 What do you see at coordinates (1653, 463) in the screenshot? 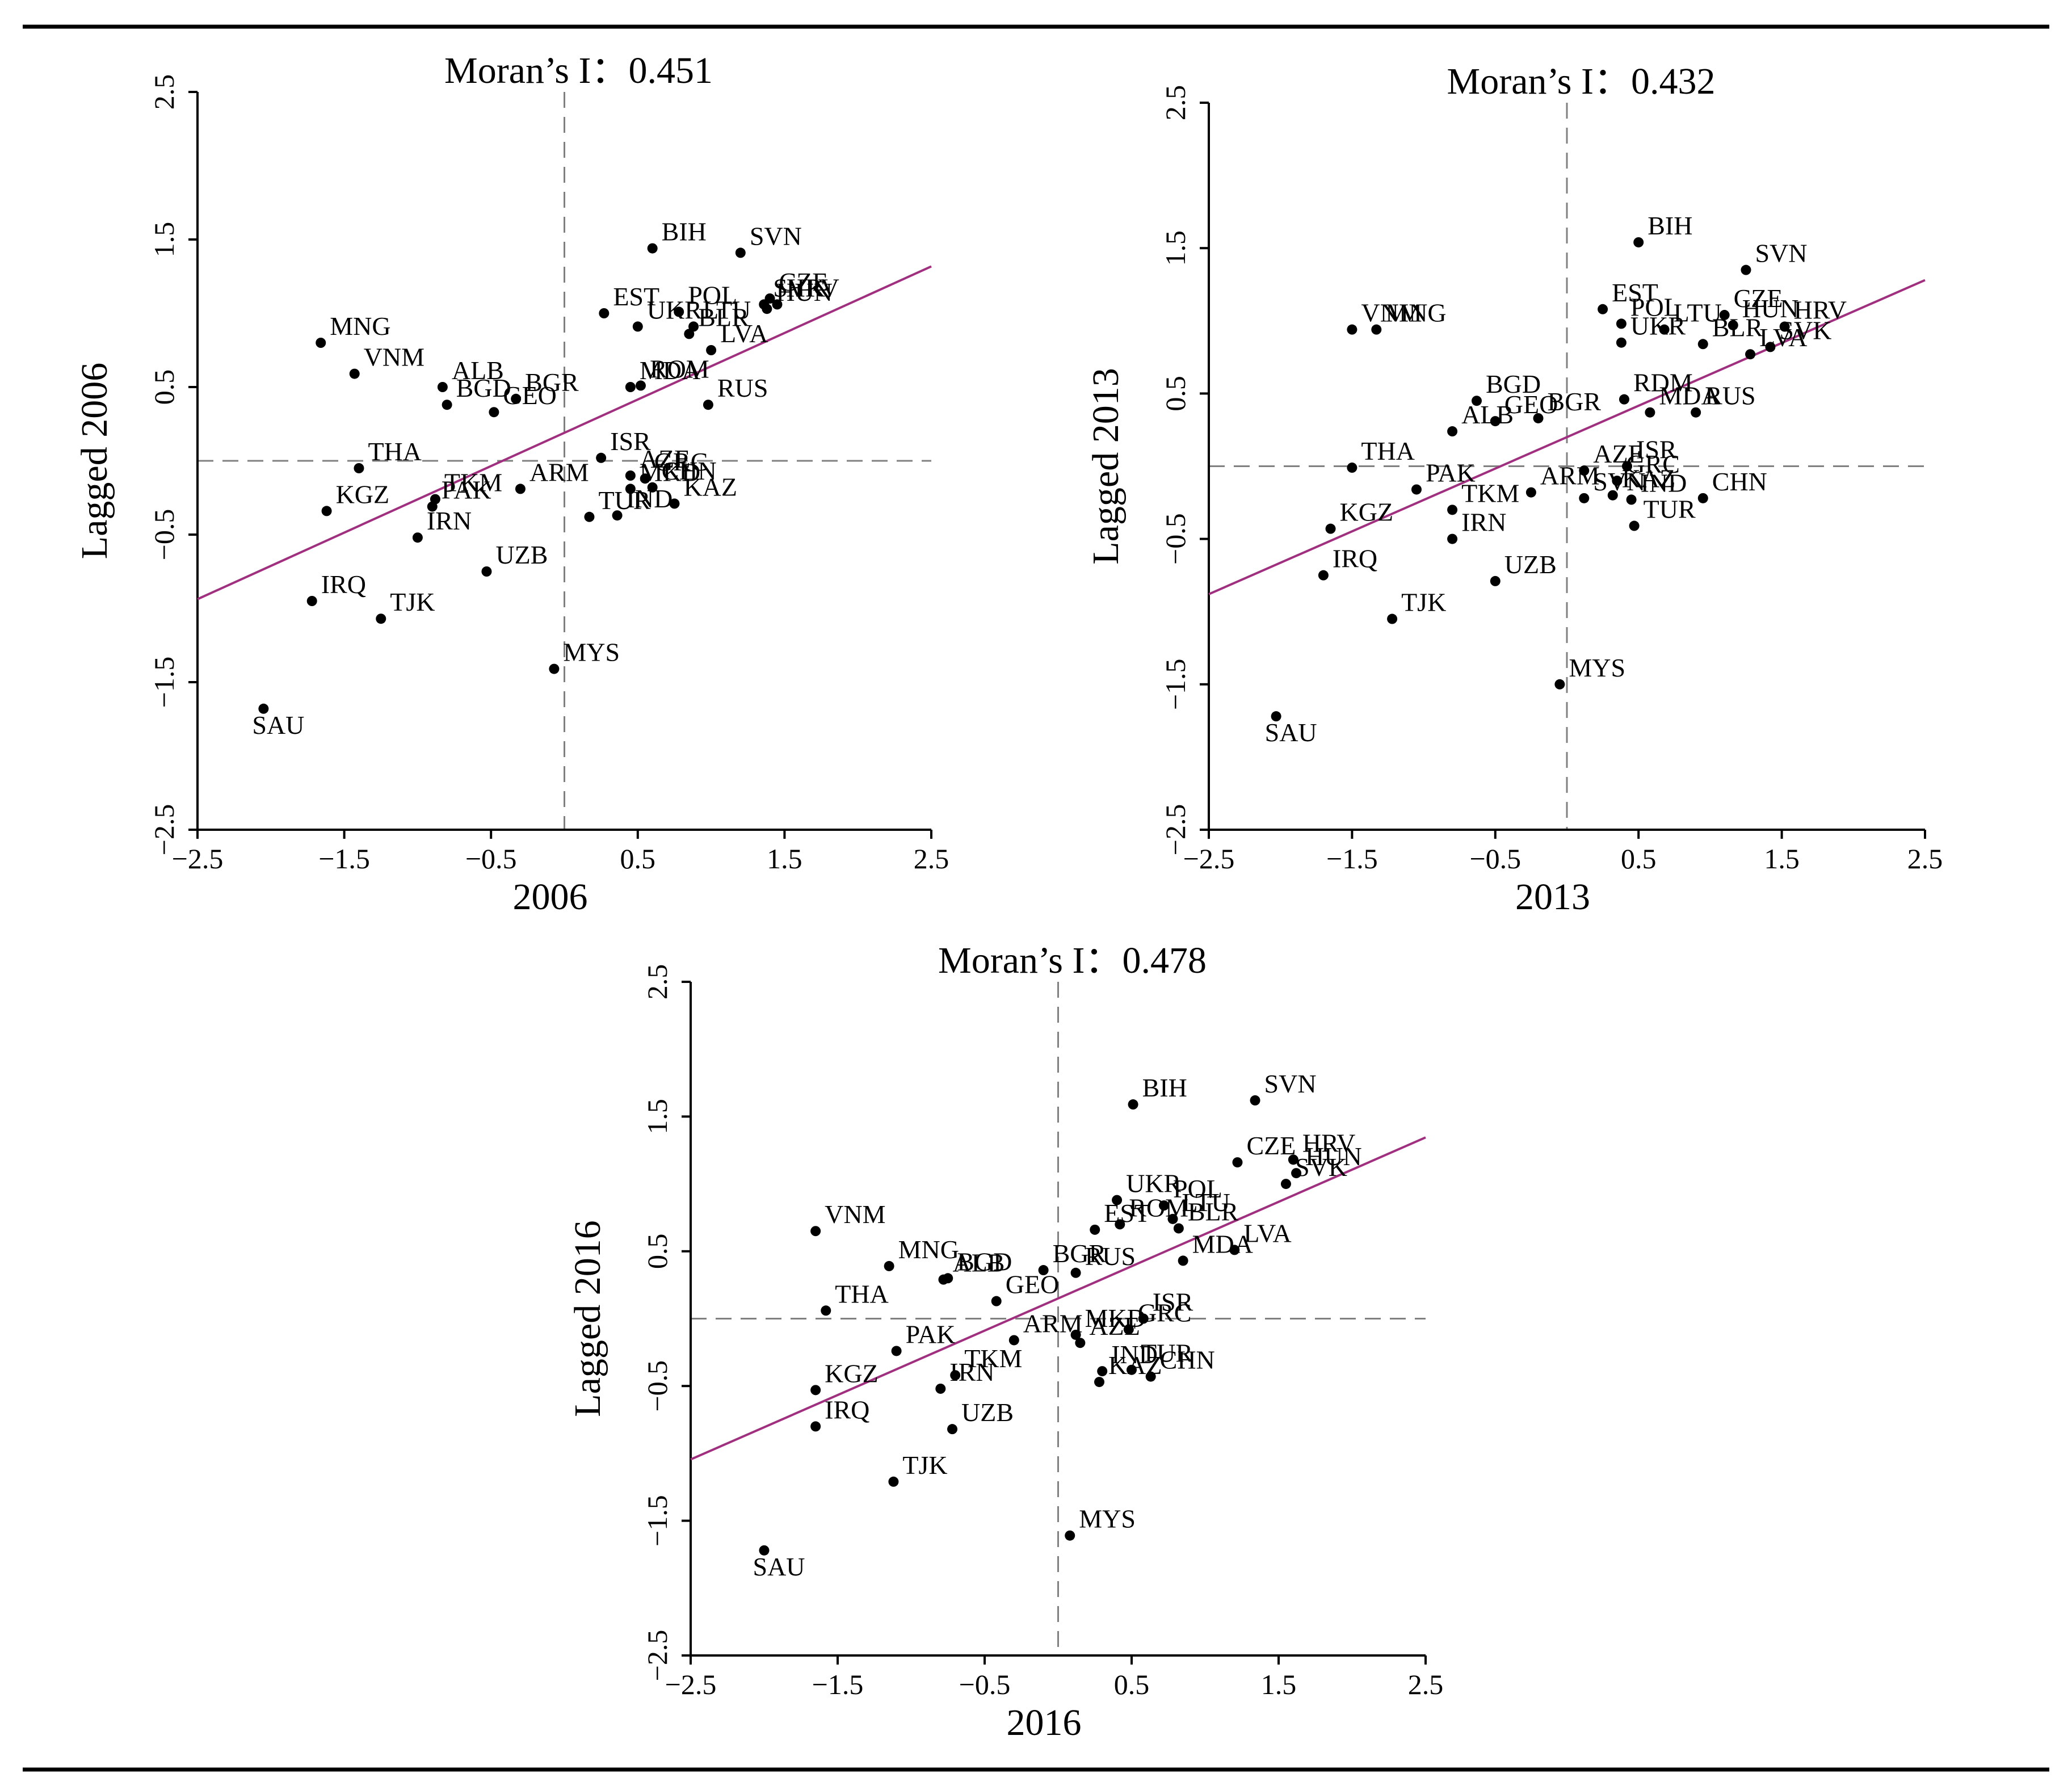
I see `point-label: GRC` at bounding box center [1653, 463].